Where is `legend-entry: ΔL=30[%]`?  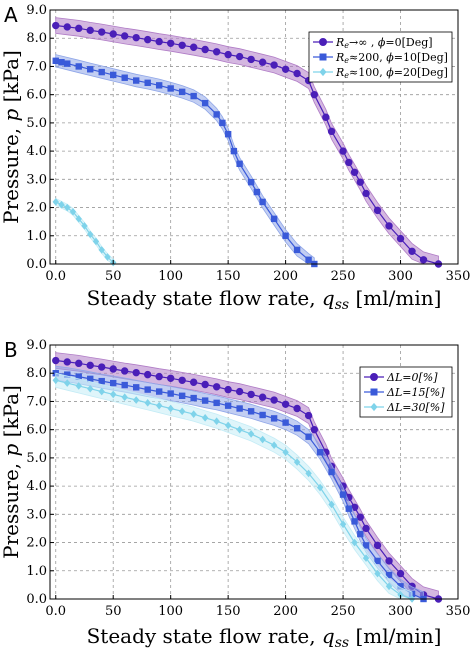 legend-entry: ΔL=30[%] is located at coordinates (404, 407).